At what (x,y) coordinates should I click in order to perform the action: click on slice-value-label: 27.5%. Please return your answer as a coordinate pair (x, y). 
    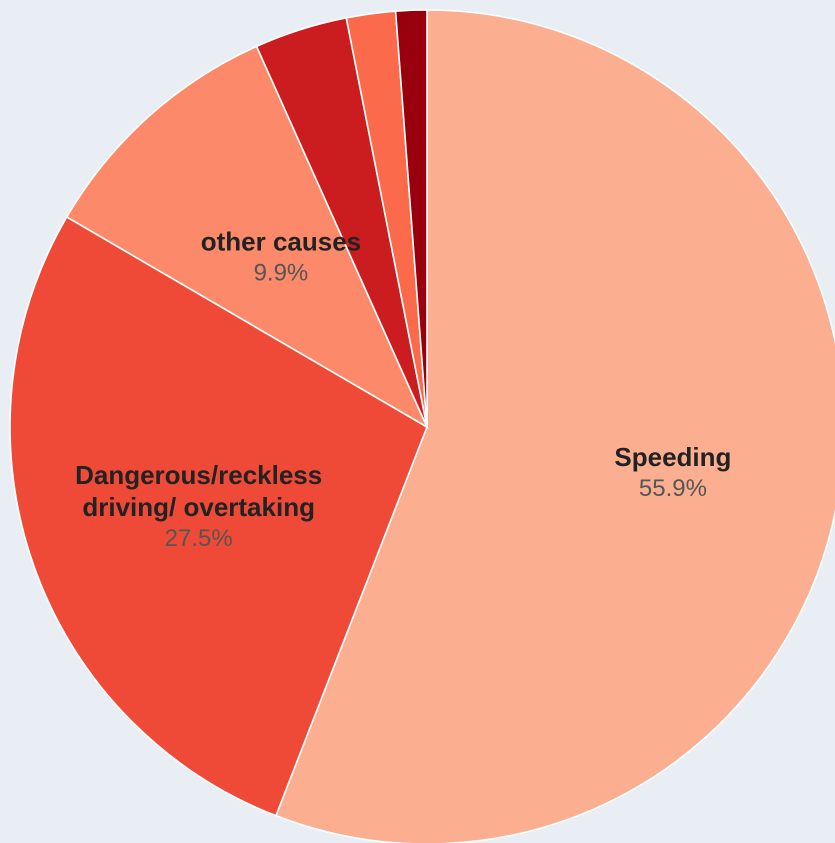
    Looking at the image, I should click on (199, 538).